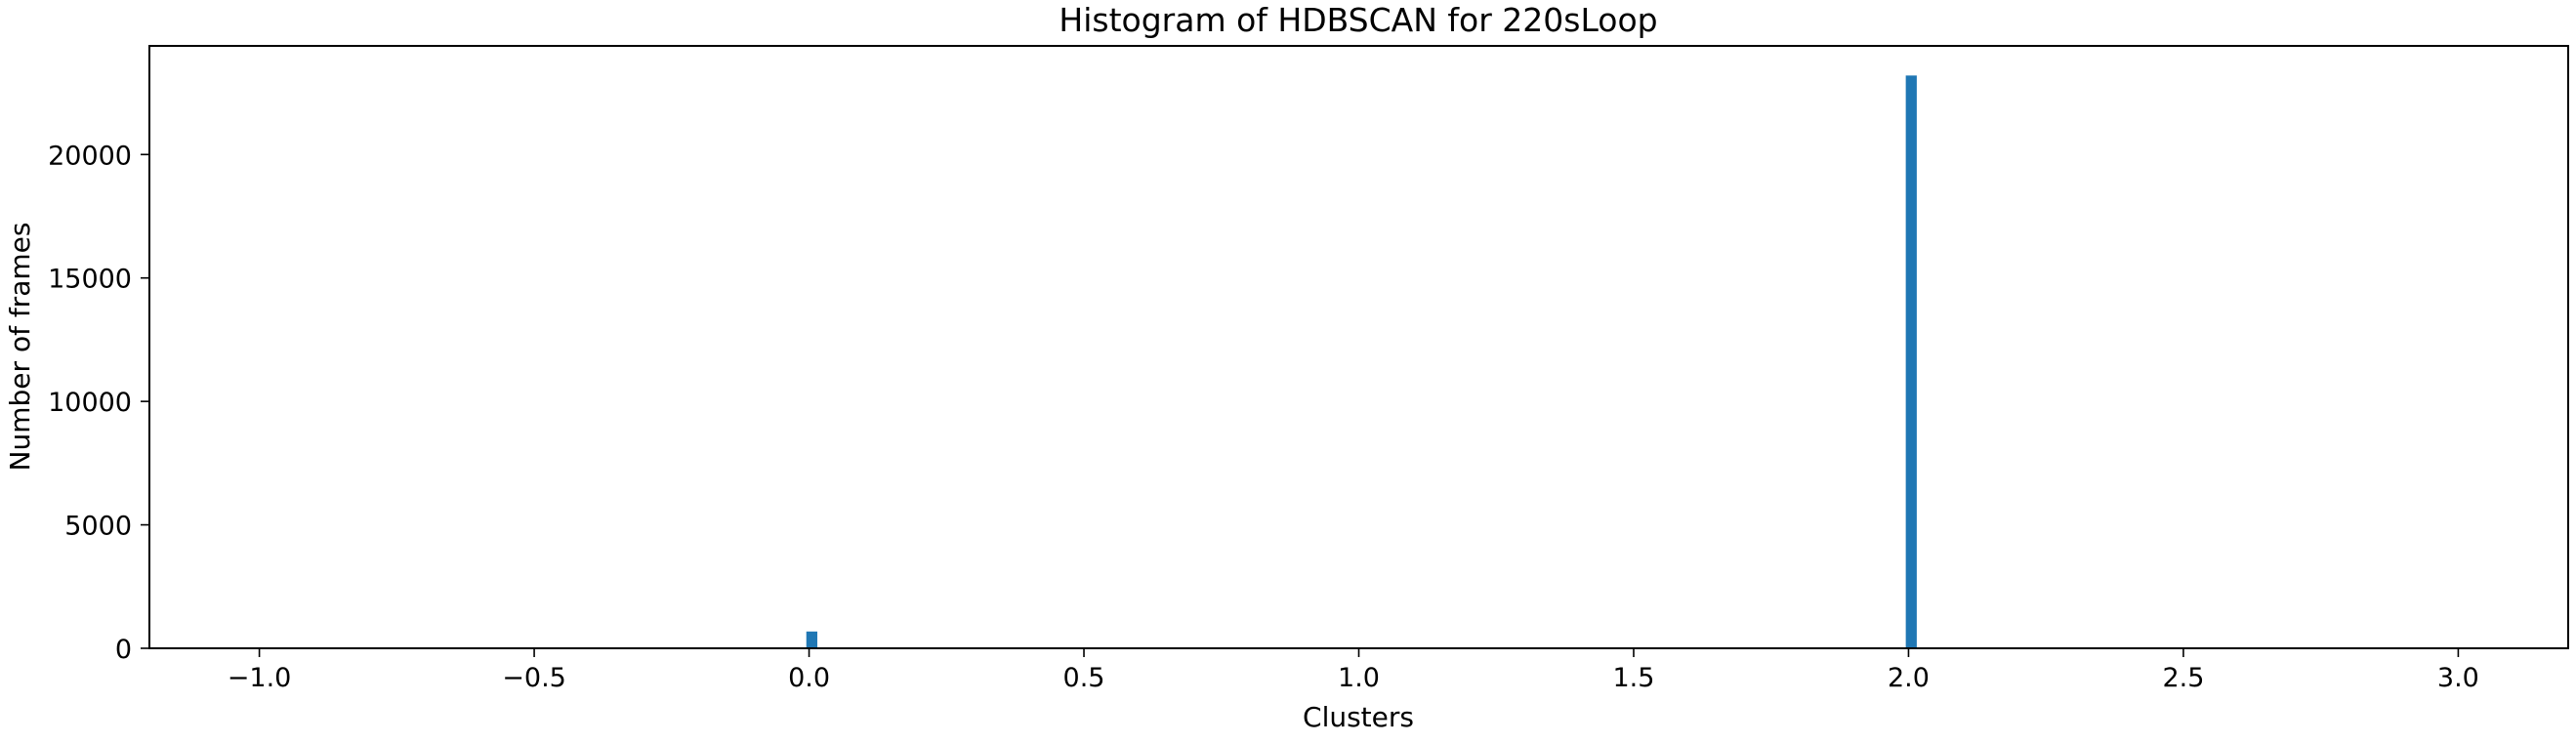  What do you see at coordinates (1909, 678) in the screenshot?
I see `x-tick-label: 2.0` at bounding box center [1909, 678].